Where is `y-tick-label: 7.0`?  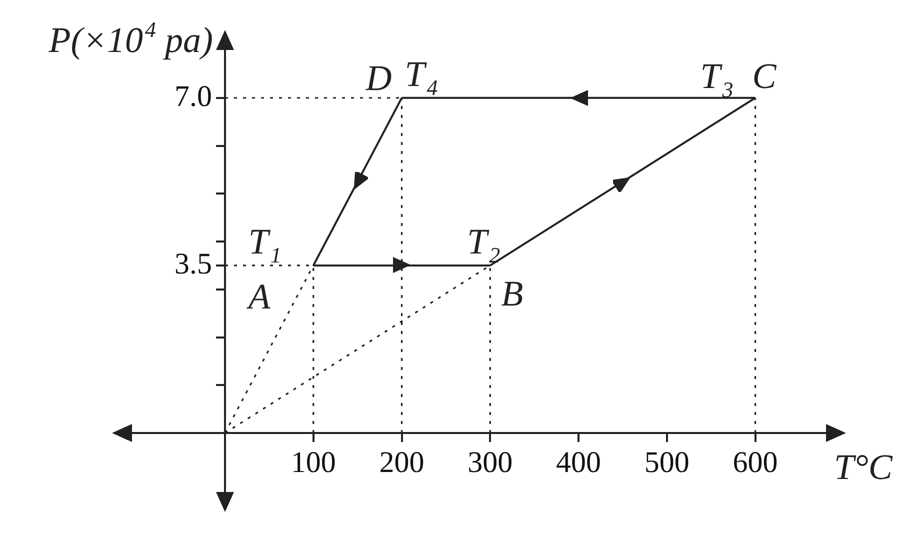 y-tick-label: 7.0 is located at coordinates (193, 96).